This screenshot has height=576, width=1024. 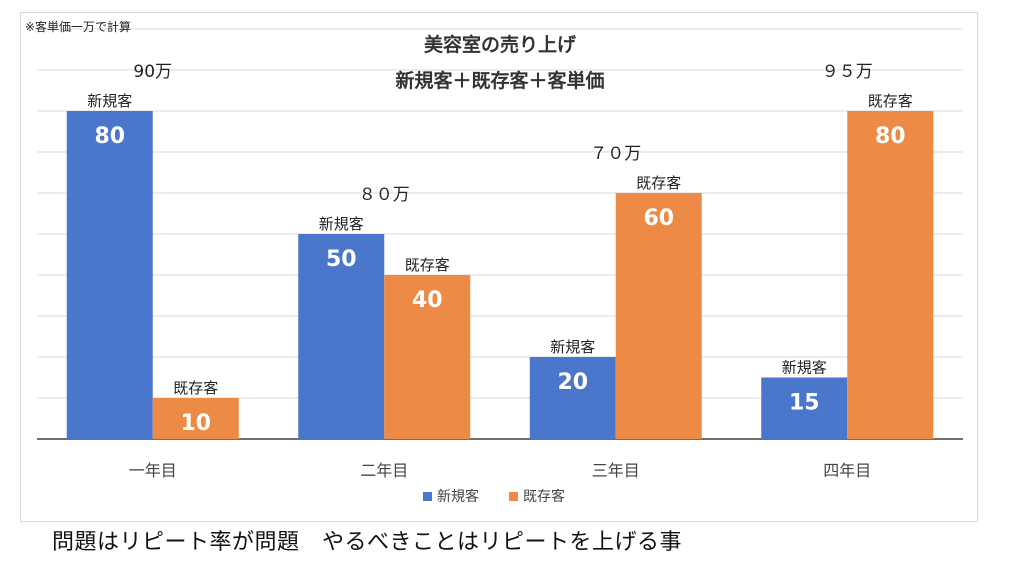 What do you see at coordinates (367, 542) in the screenshot?
I see `footer-caption: 問題はリピート率が問題 やるべきことはリピートを上げる事` at bounding box center [367, 542].